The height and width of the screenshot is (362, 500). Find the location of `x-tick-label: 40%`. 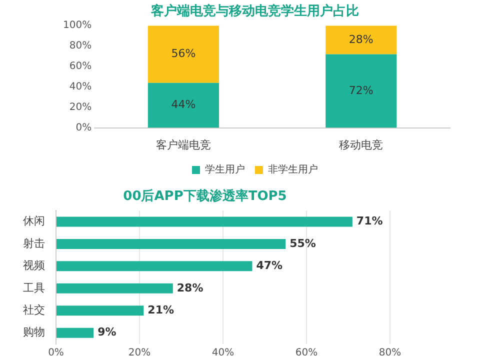

x-tick-label: 40% is located at coordinates (223, 353).